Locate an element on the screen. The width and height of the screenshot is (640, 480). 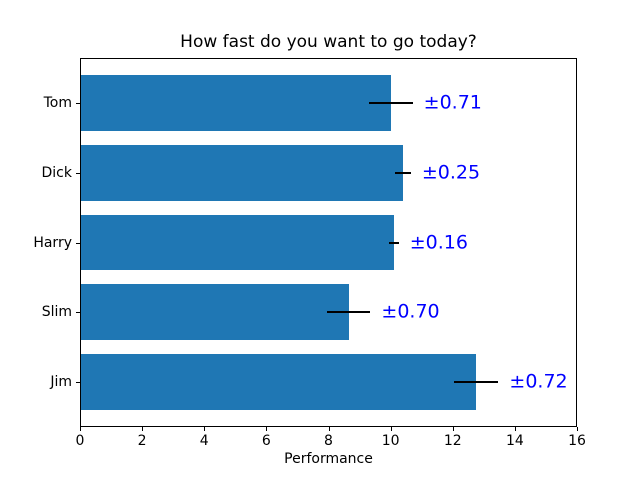
x-tick-label: 6 is located at coordinates (266, 441).